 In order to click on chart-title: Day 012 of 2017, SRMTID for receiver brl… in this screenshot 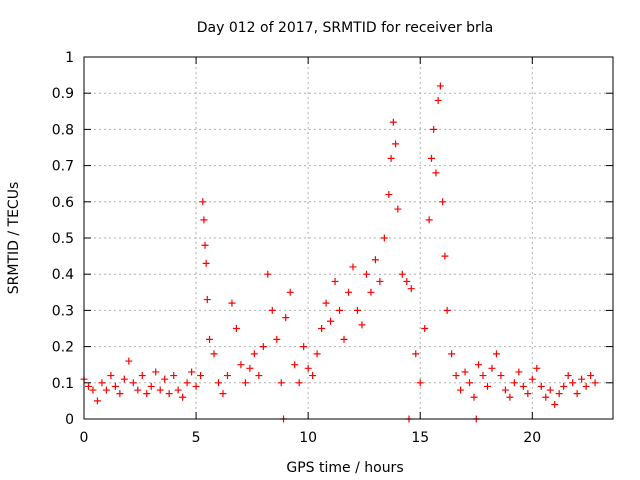, I will do `click(345, 28)`.